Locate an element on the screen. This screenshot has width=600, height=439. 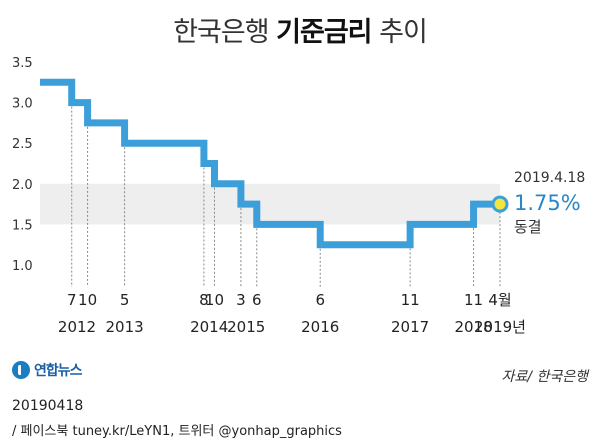
year-tick-label: 2018 is located at coordinates (473, 327).